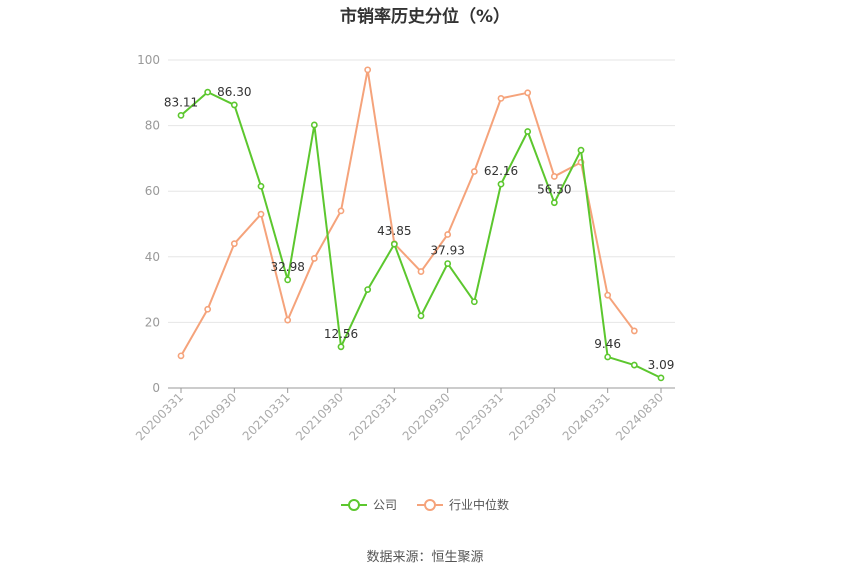 The image size is (850, 575). What do you see at coordinates (152, 322) in the screenshot?
I see `y-tick-label-20: 20` at bounding box center [152, 322].